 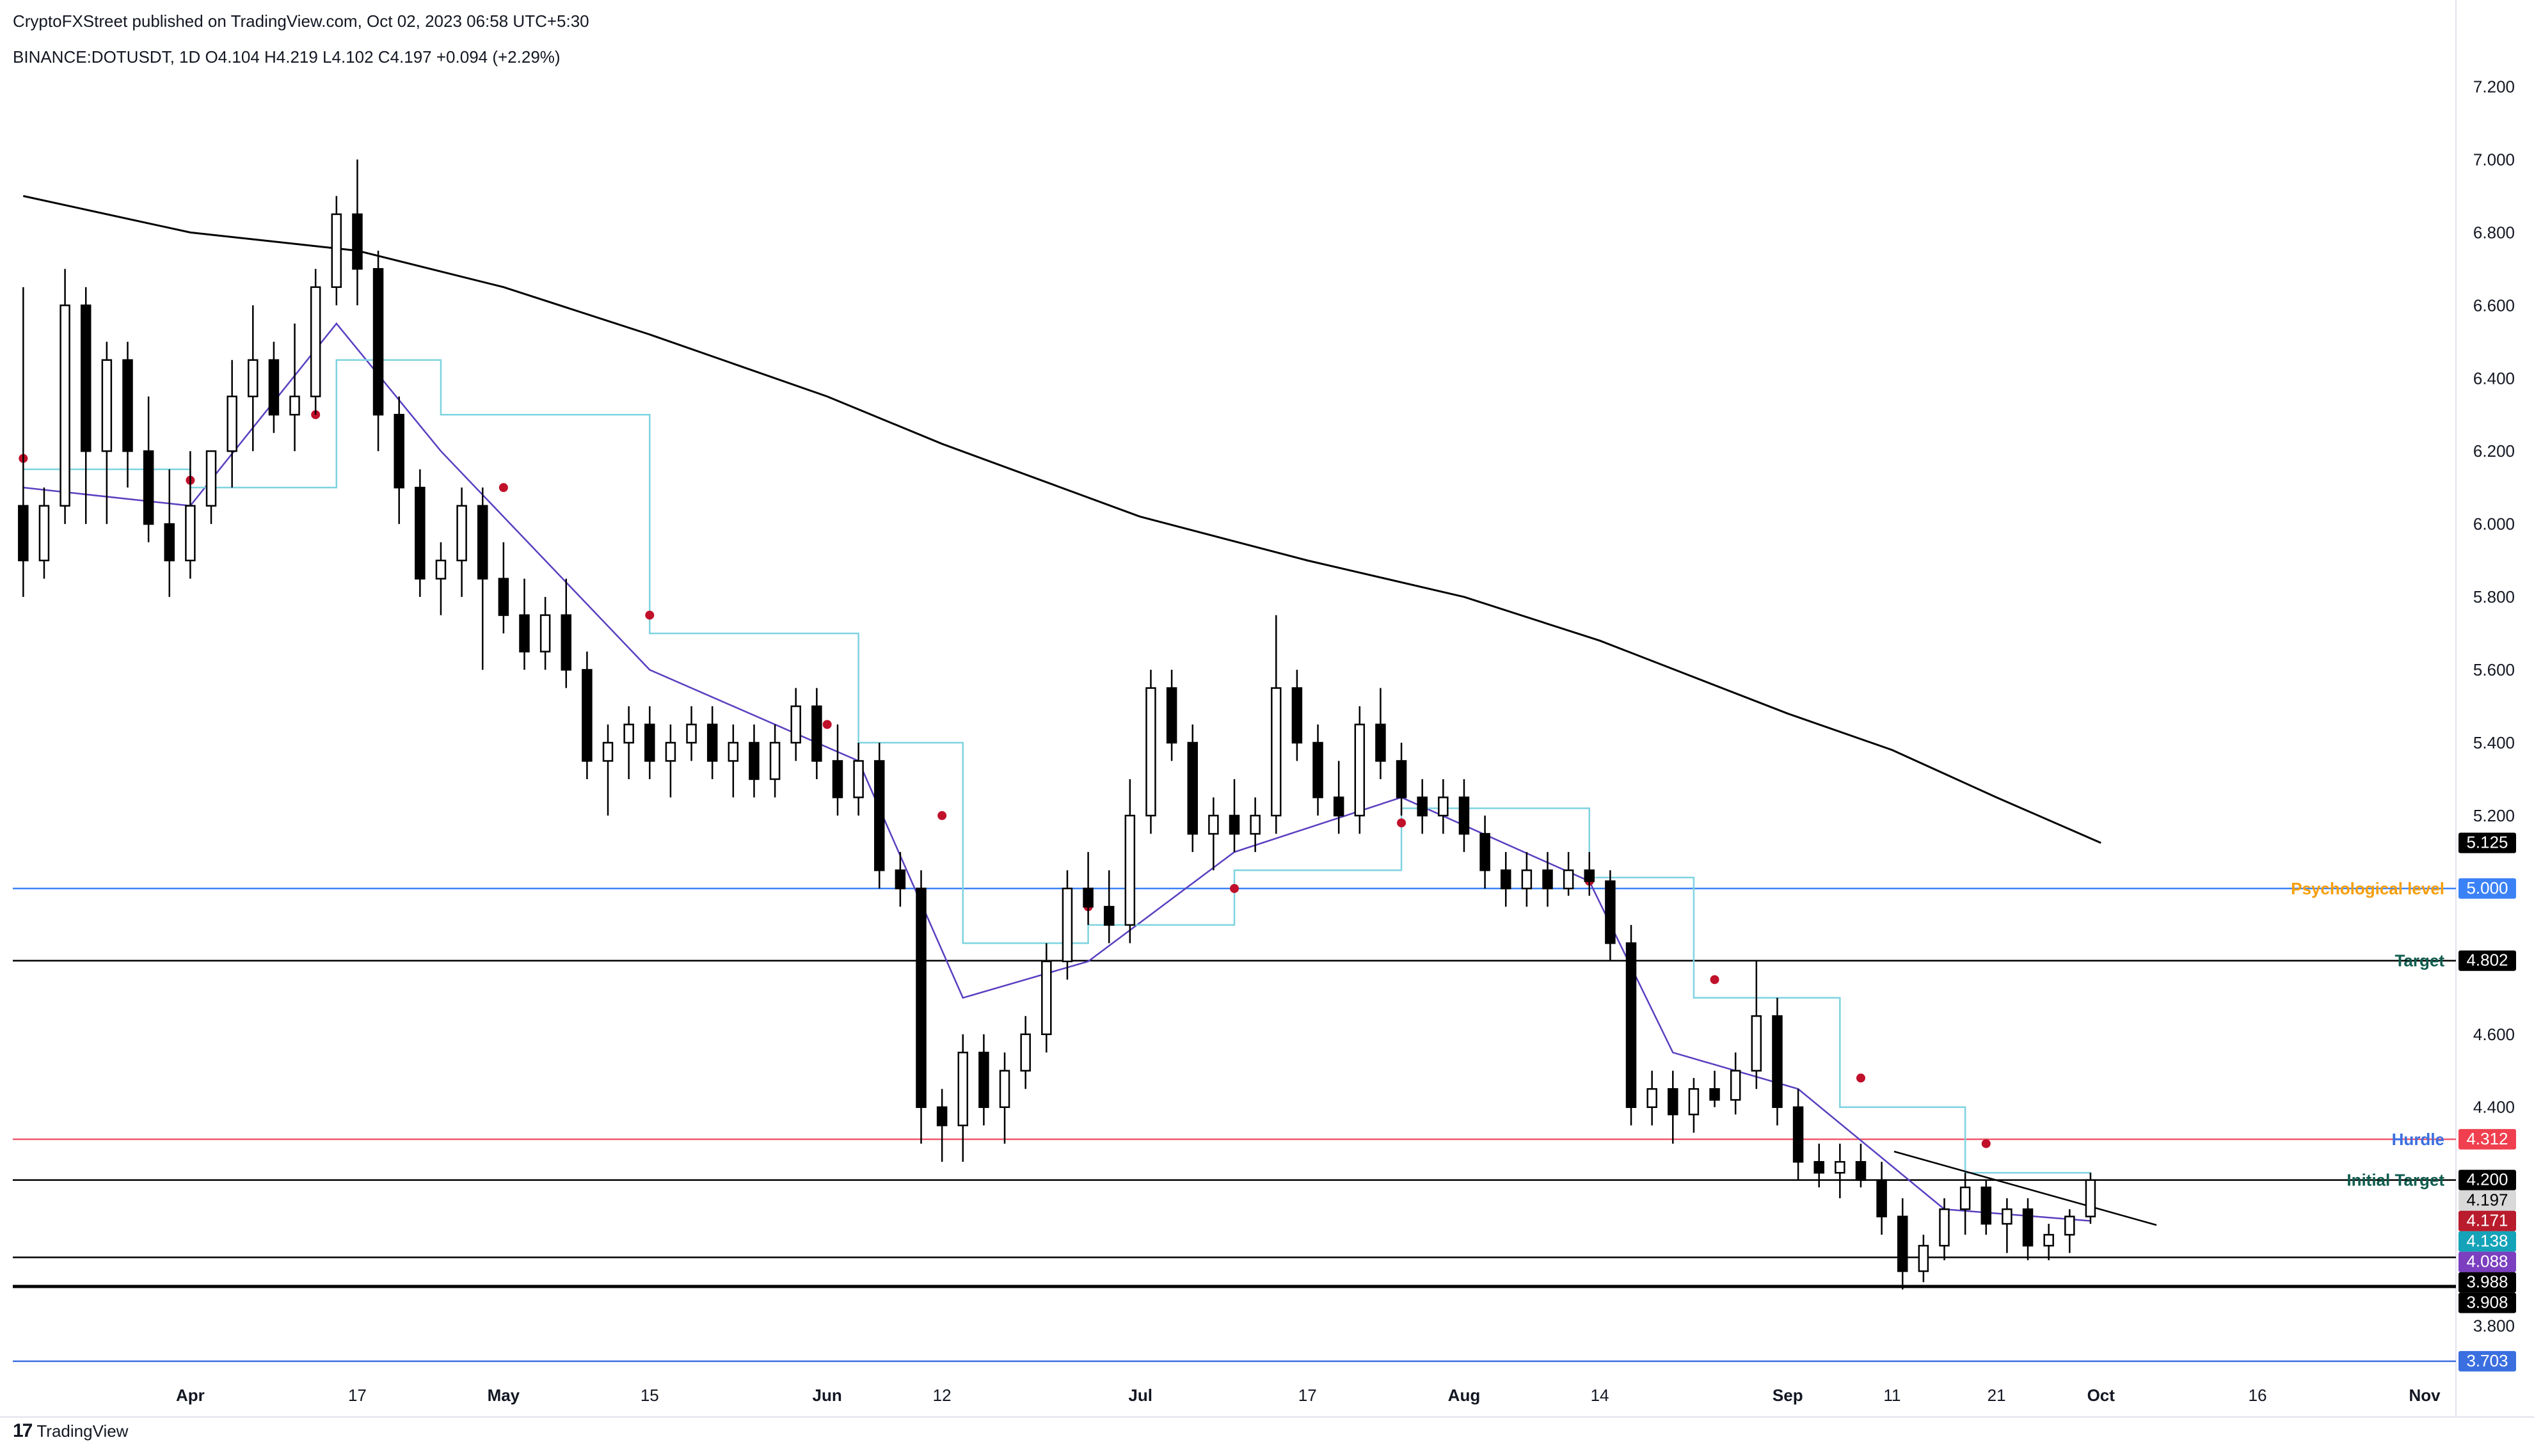 What do you see at coordinates (2487, 1201) in the screenshot?
I see `price-tag-text-5: 4.197` at bounding box center [2487, 1201].